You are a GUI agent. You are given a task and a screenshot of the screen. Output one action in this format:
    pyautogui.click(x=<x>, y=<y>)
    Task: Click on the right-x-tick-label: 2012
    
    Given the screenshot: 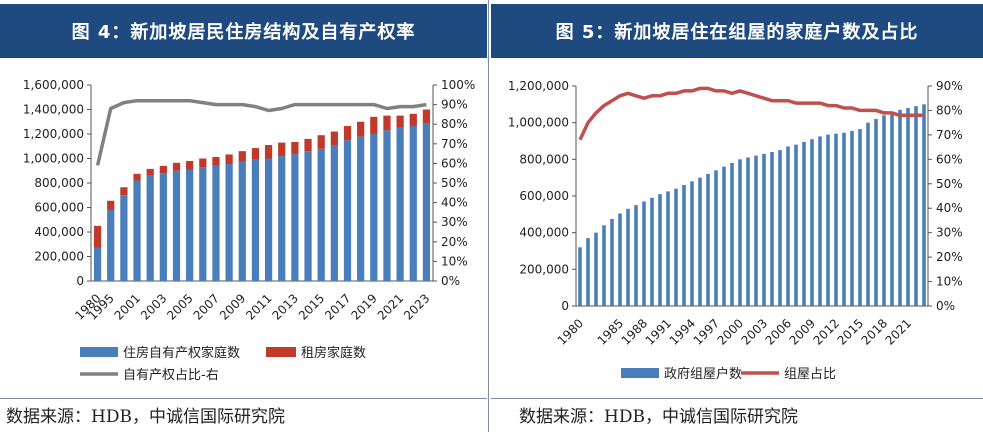 What is the action you would take?
    pyautogui.click(x=826, y=331)
    